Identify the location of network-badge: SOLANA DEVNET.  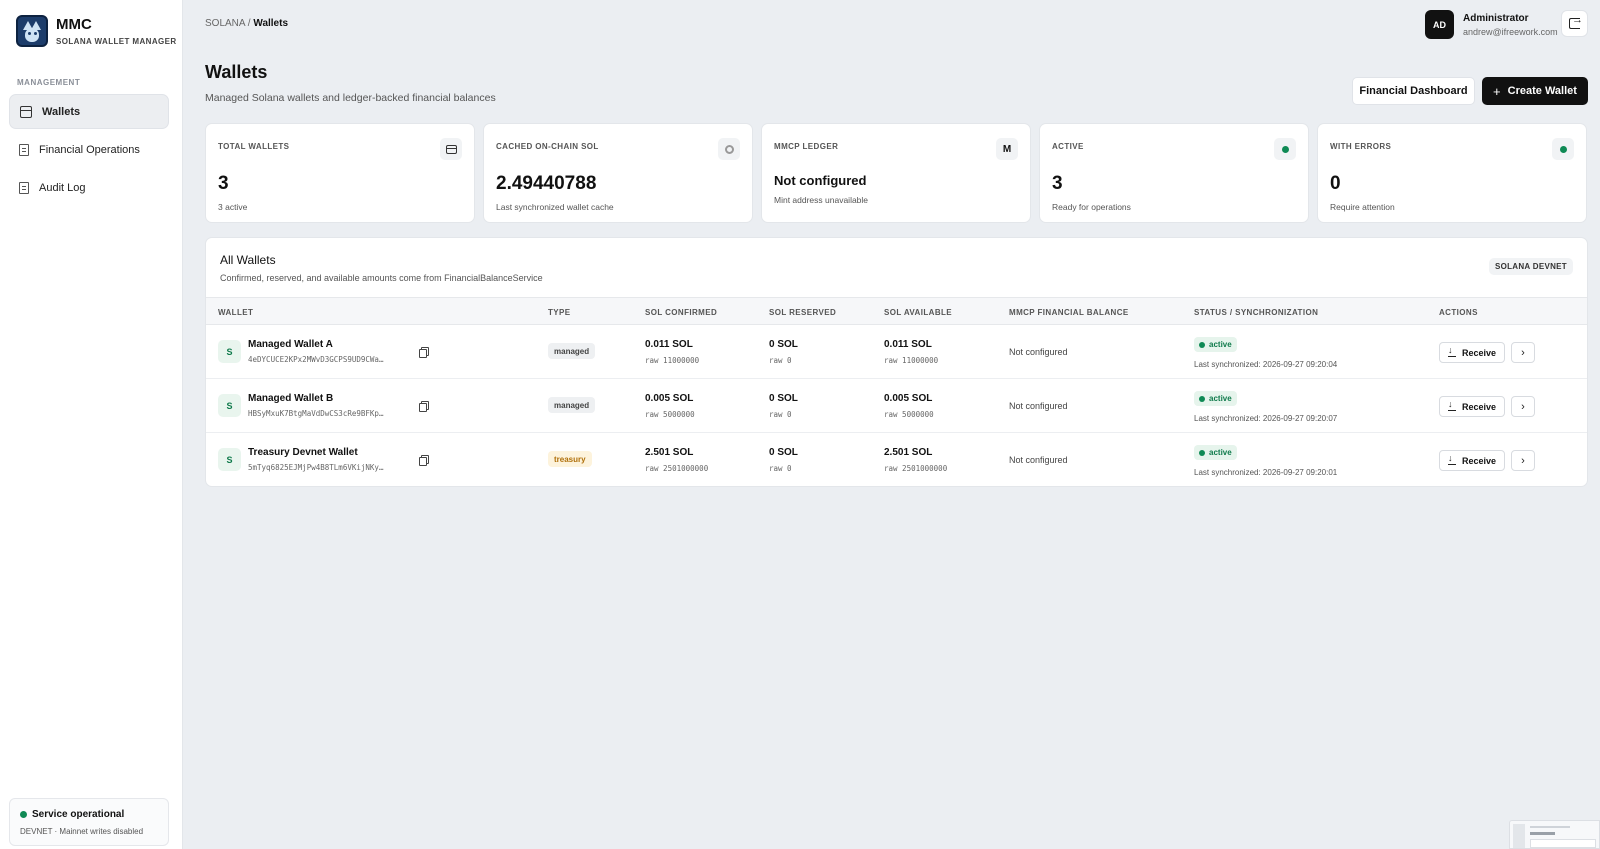
(1530, 266).